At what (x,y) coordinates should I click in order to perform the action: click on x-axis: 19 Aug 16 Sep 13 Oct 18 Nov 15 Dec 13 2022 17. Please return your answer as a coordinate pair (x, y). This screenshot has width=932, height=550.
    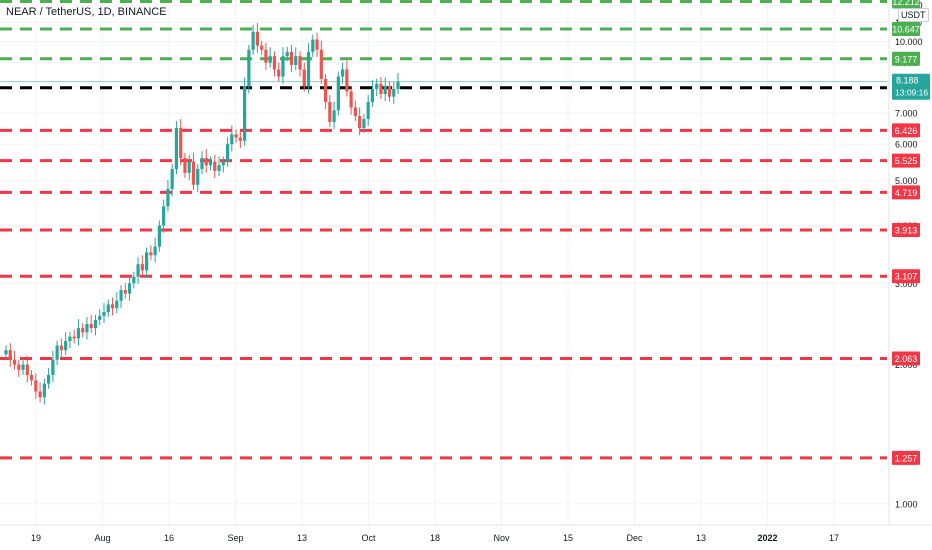
    Looking at the image, I should click on (435, 538).